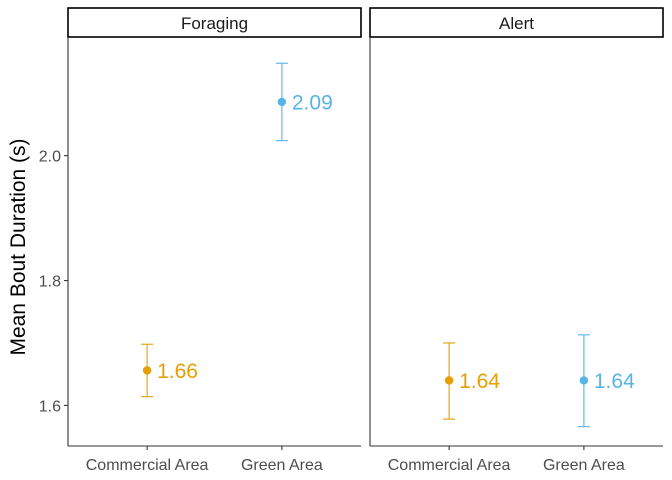  Describe the element at coordinates (50, 406) in the screenshot. I see `y-tick-label: 1.6` at that location.